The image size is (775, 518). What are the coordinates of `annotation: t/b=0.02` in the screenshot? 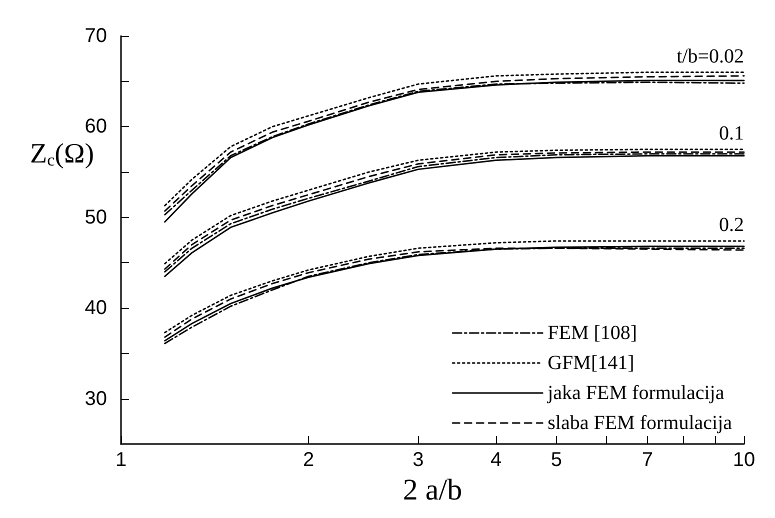 It's located at (710, 56).